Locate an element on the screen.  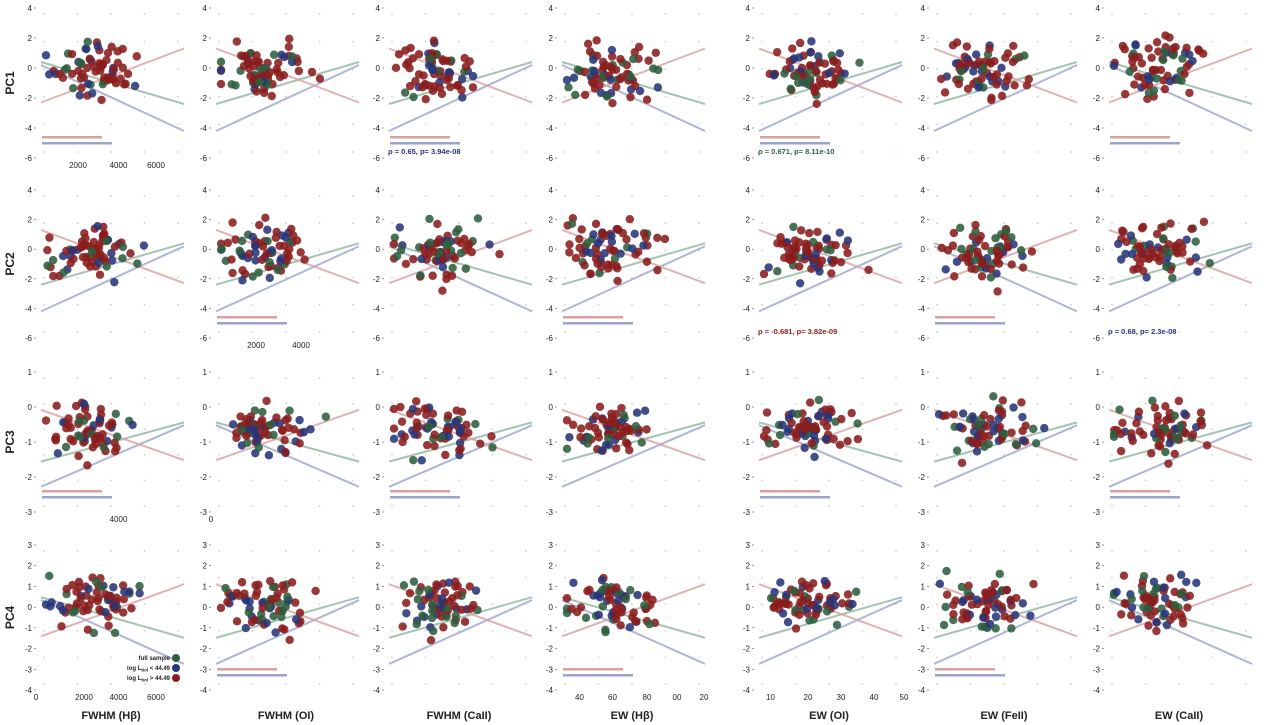
legend-label: full sample is located at coordinates (155, 659).